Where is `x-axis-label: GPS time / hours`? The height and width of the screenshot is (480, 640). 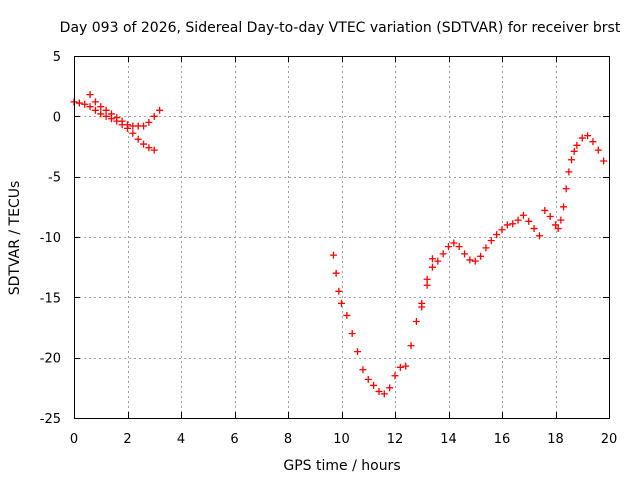
x-axis-label: GPS time / hours is located at coordinates (341, 466).